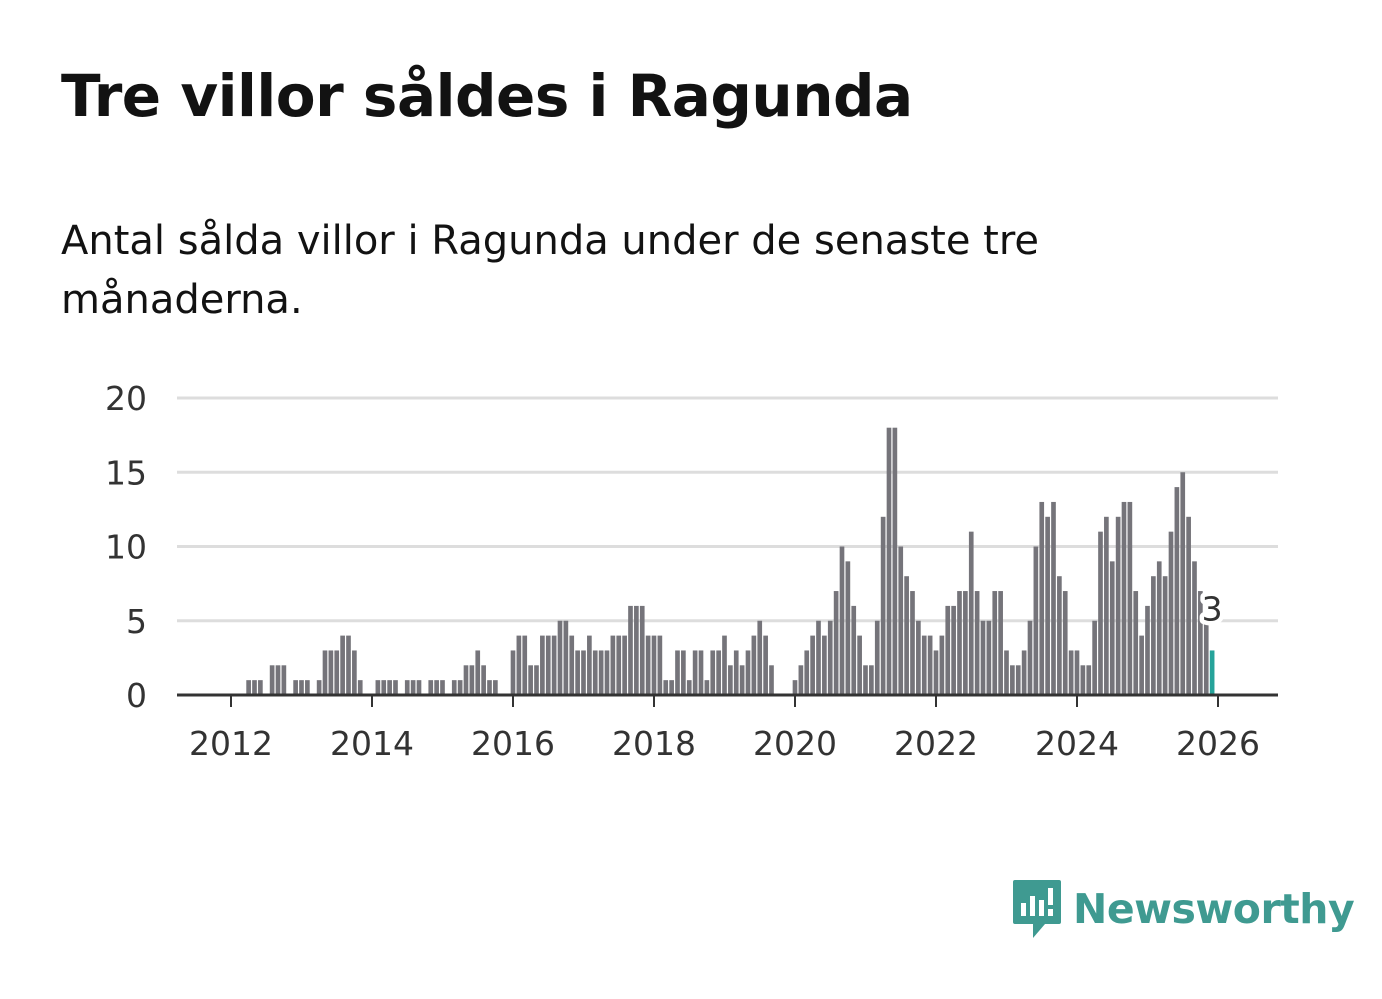  What do you see at coordinates (231, 743) in the screenshot?
I see `x-tick-label: 2012` at bounding box center [231, 743].